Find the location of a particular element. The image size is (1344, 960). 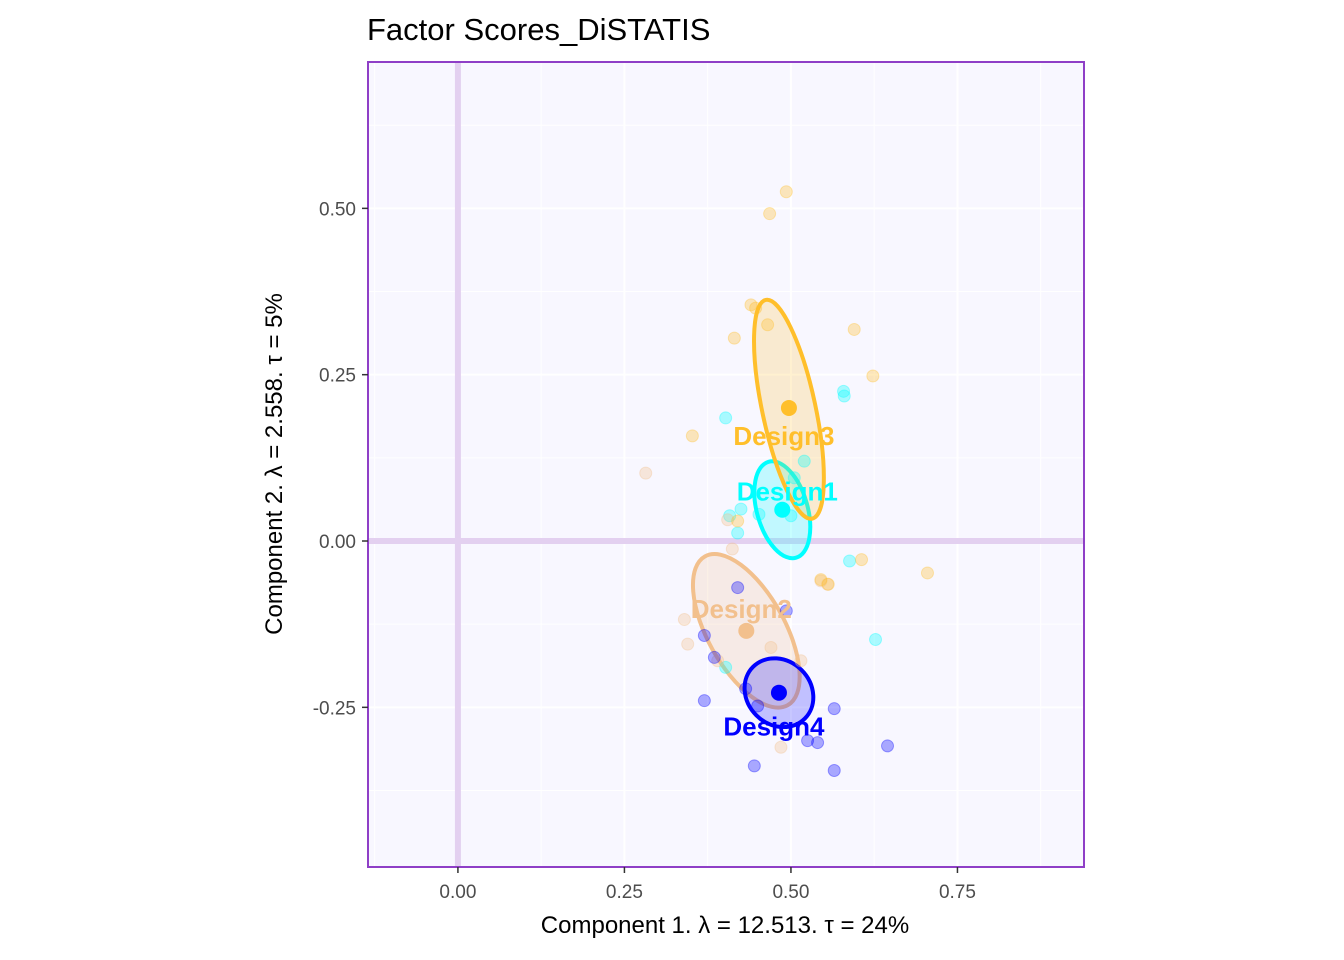

x-axis-title: Component 1. λ = 12.513. τ = 24% is located at coordinates (725, 925).